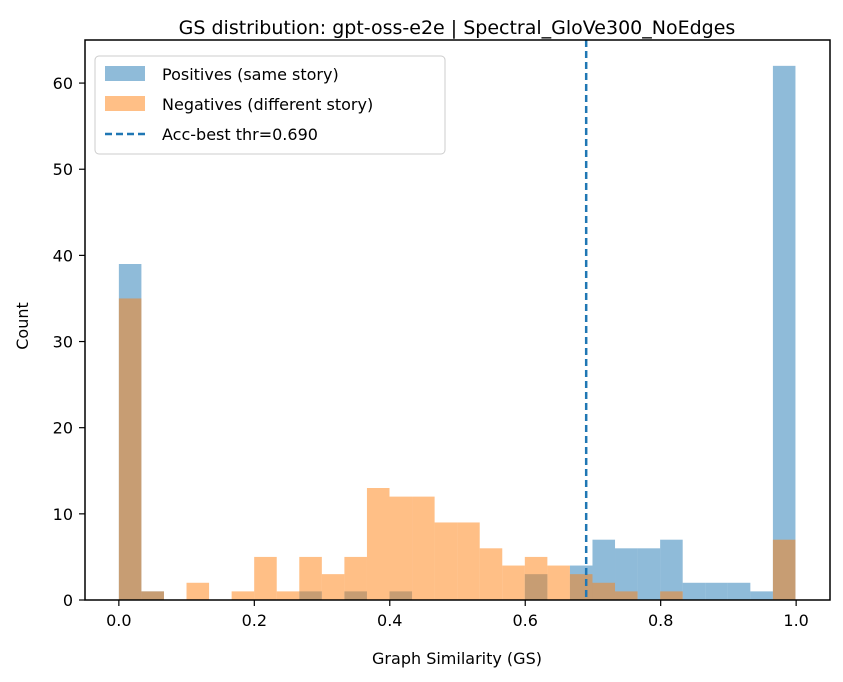  Describe the element at coordinates (250, 74) in the screenshot. I see `legend-label-positives: Positives (same story)` at that location.